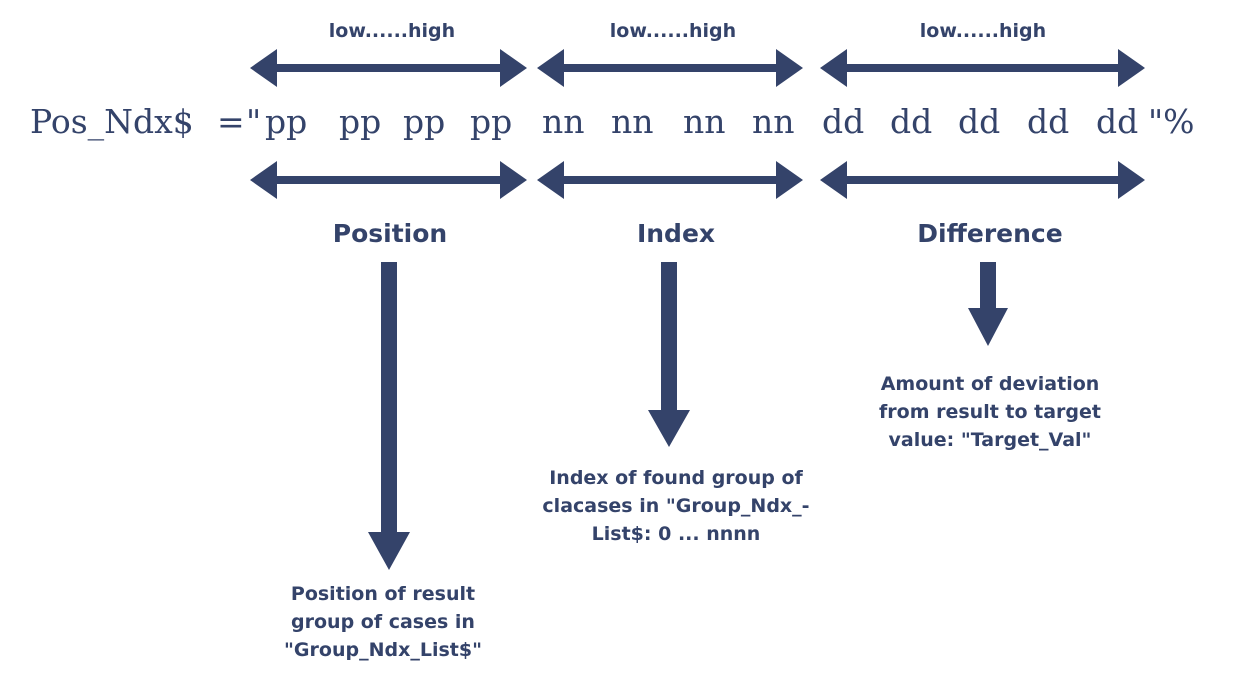 The image size is (1252, 691). What do you see at coordinates (990, 440) in the screenshot?
I see `difference-description-line: value: "Target_Val"` at bounding box center [990, 440].